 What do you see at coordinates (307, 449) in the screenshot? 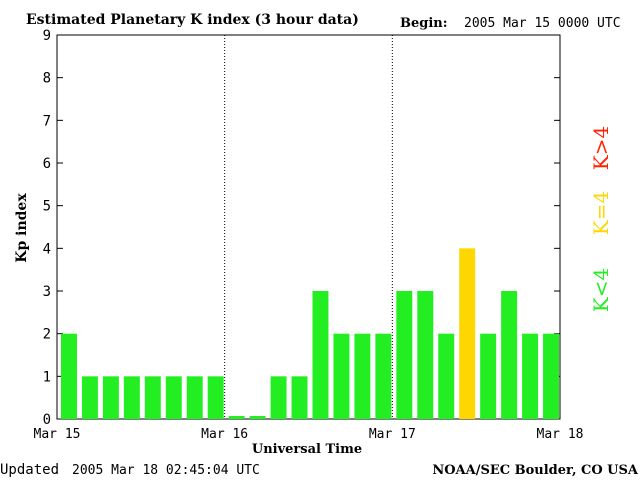
I see `x-axis-label: Universal Time` at bounding box center [307, 449].